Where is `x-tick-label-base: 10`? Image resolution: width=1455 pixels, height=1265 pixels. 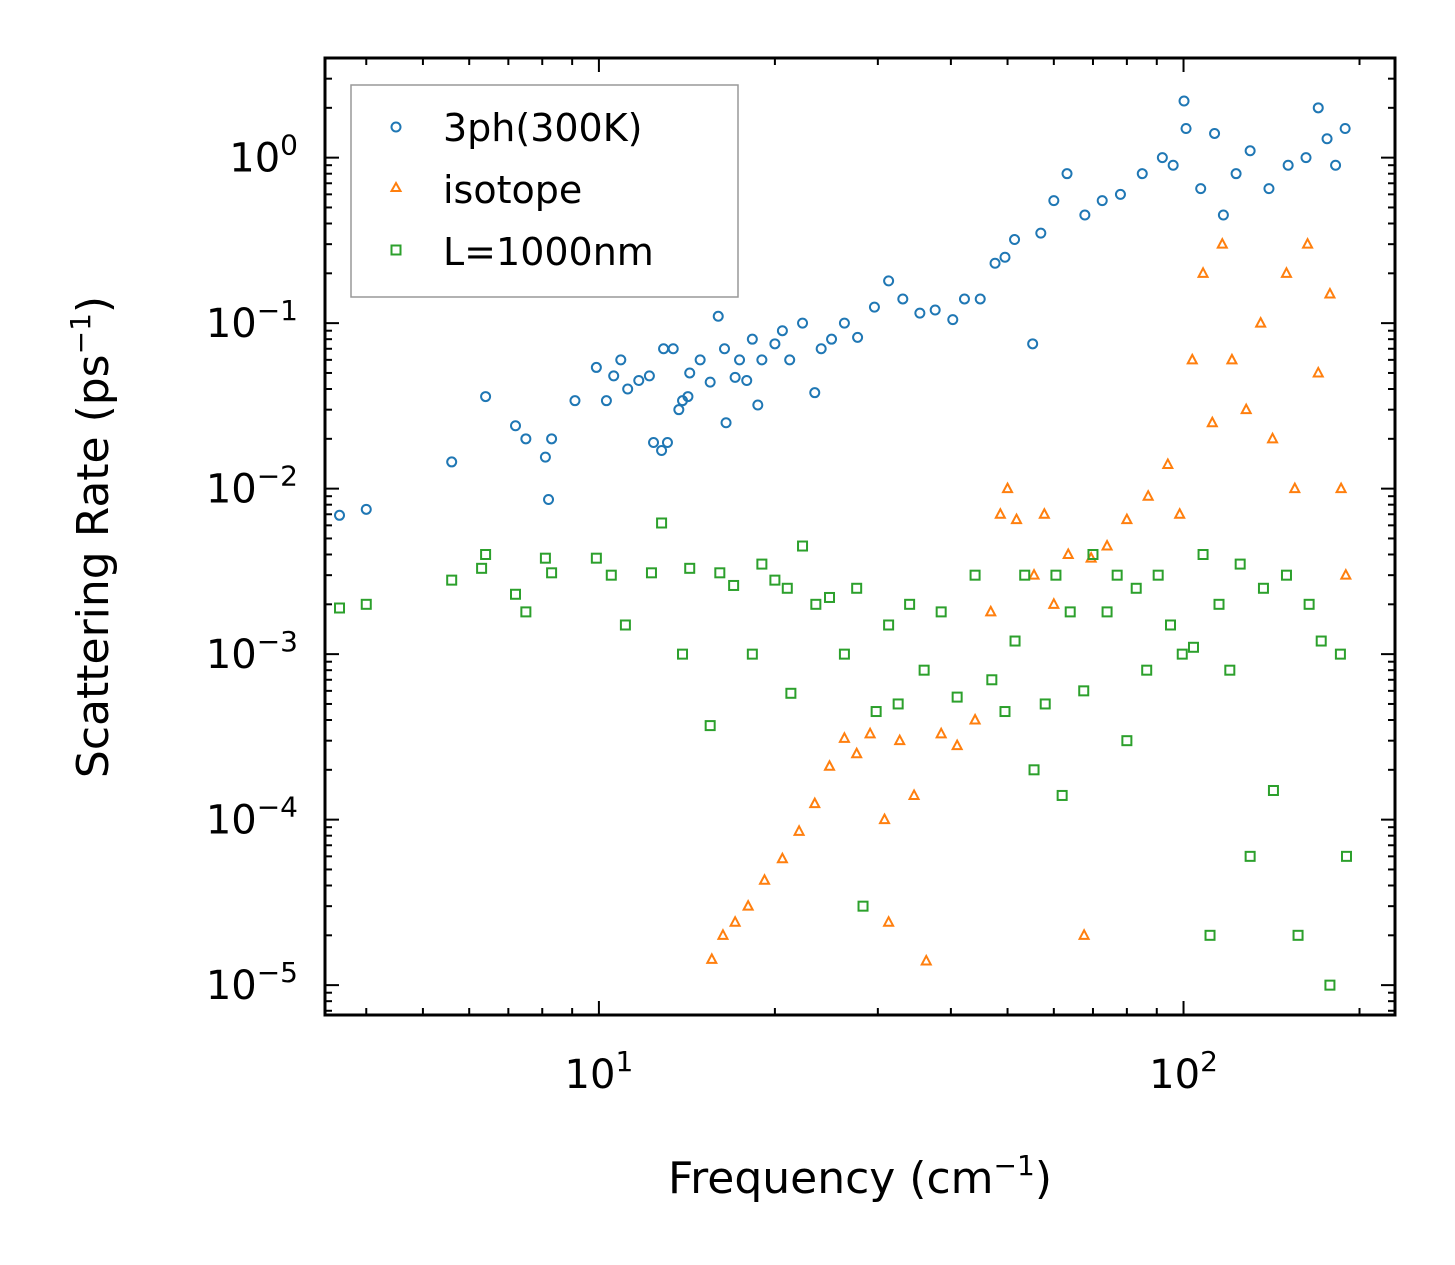
x-tick-label-base: 10 is located at coordinates (1174, 1075).